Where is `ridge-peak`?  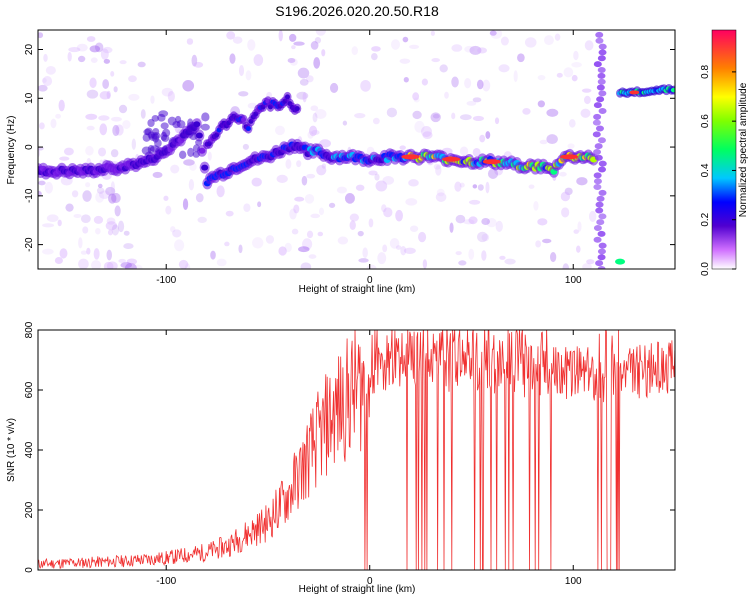 ridge-peak is located at coordinates (569, 157).